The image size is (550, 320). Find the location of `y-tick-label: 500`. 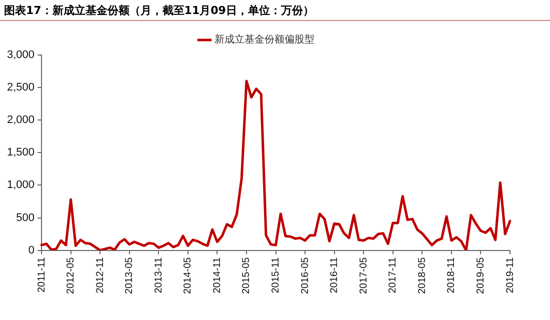

y-tick-label: 500 is located at coordinates (25, 218).